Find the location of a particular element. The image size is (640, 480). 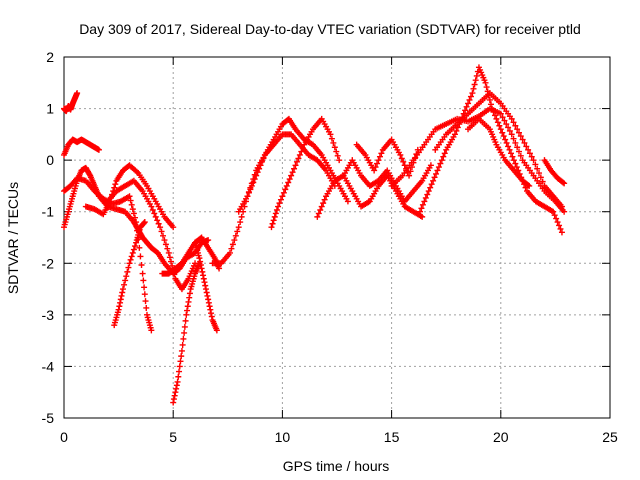

y-tick-label: -1 is located at coordinates (48, 212).